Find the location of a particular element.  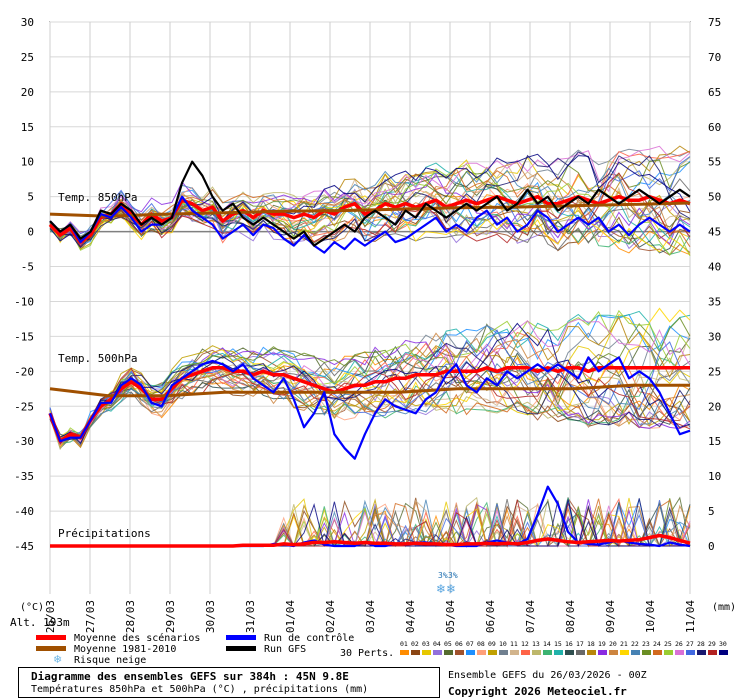

series-t850-run-de-contr-le is located at coordinates (370, 224).